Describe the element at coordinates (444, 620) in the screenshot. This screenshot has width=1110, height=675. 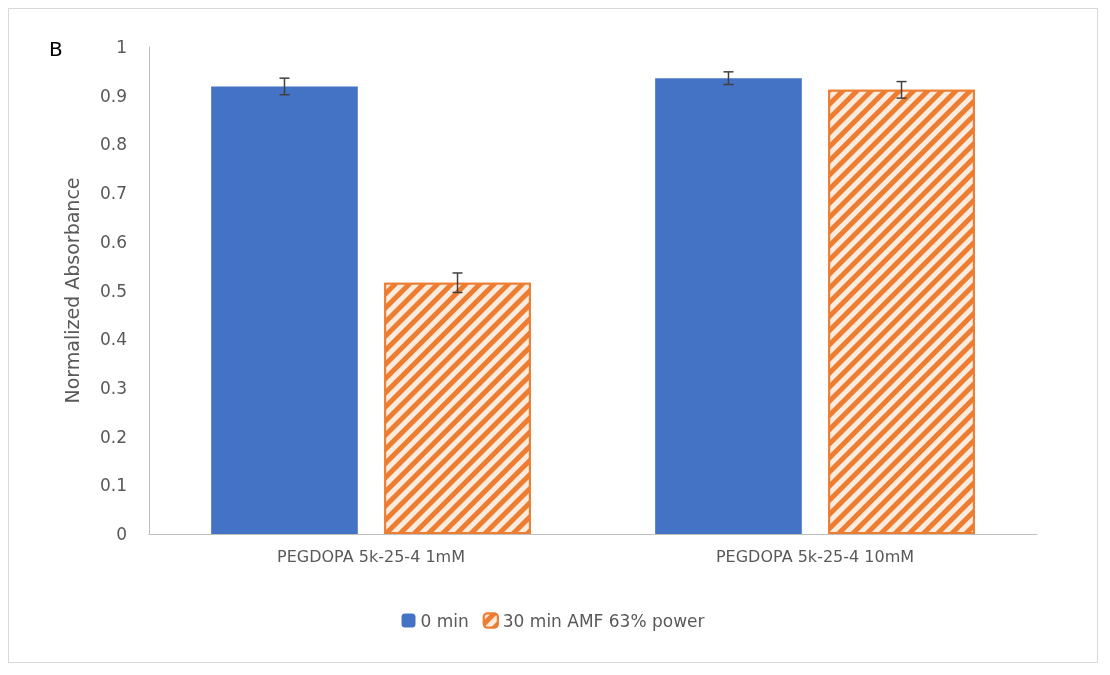
I see `legend-label: 0 min` at that location.